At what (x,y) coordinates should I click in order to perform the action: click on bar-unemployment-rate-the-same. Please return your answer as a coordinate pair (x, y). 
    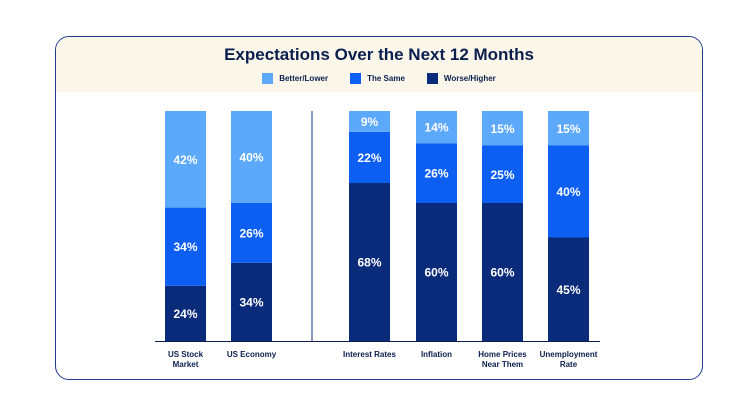
    Looking at the image, I should click on (568, 191).